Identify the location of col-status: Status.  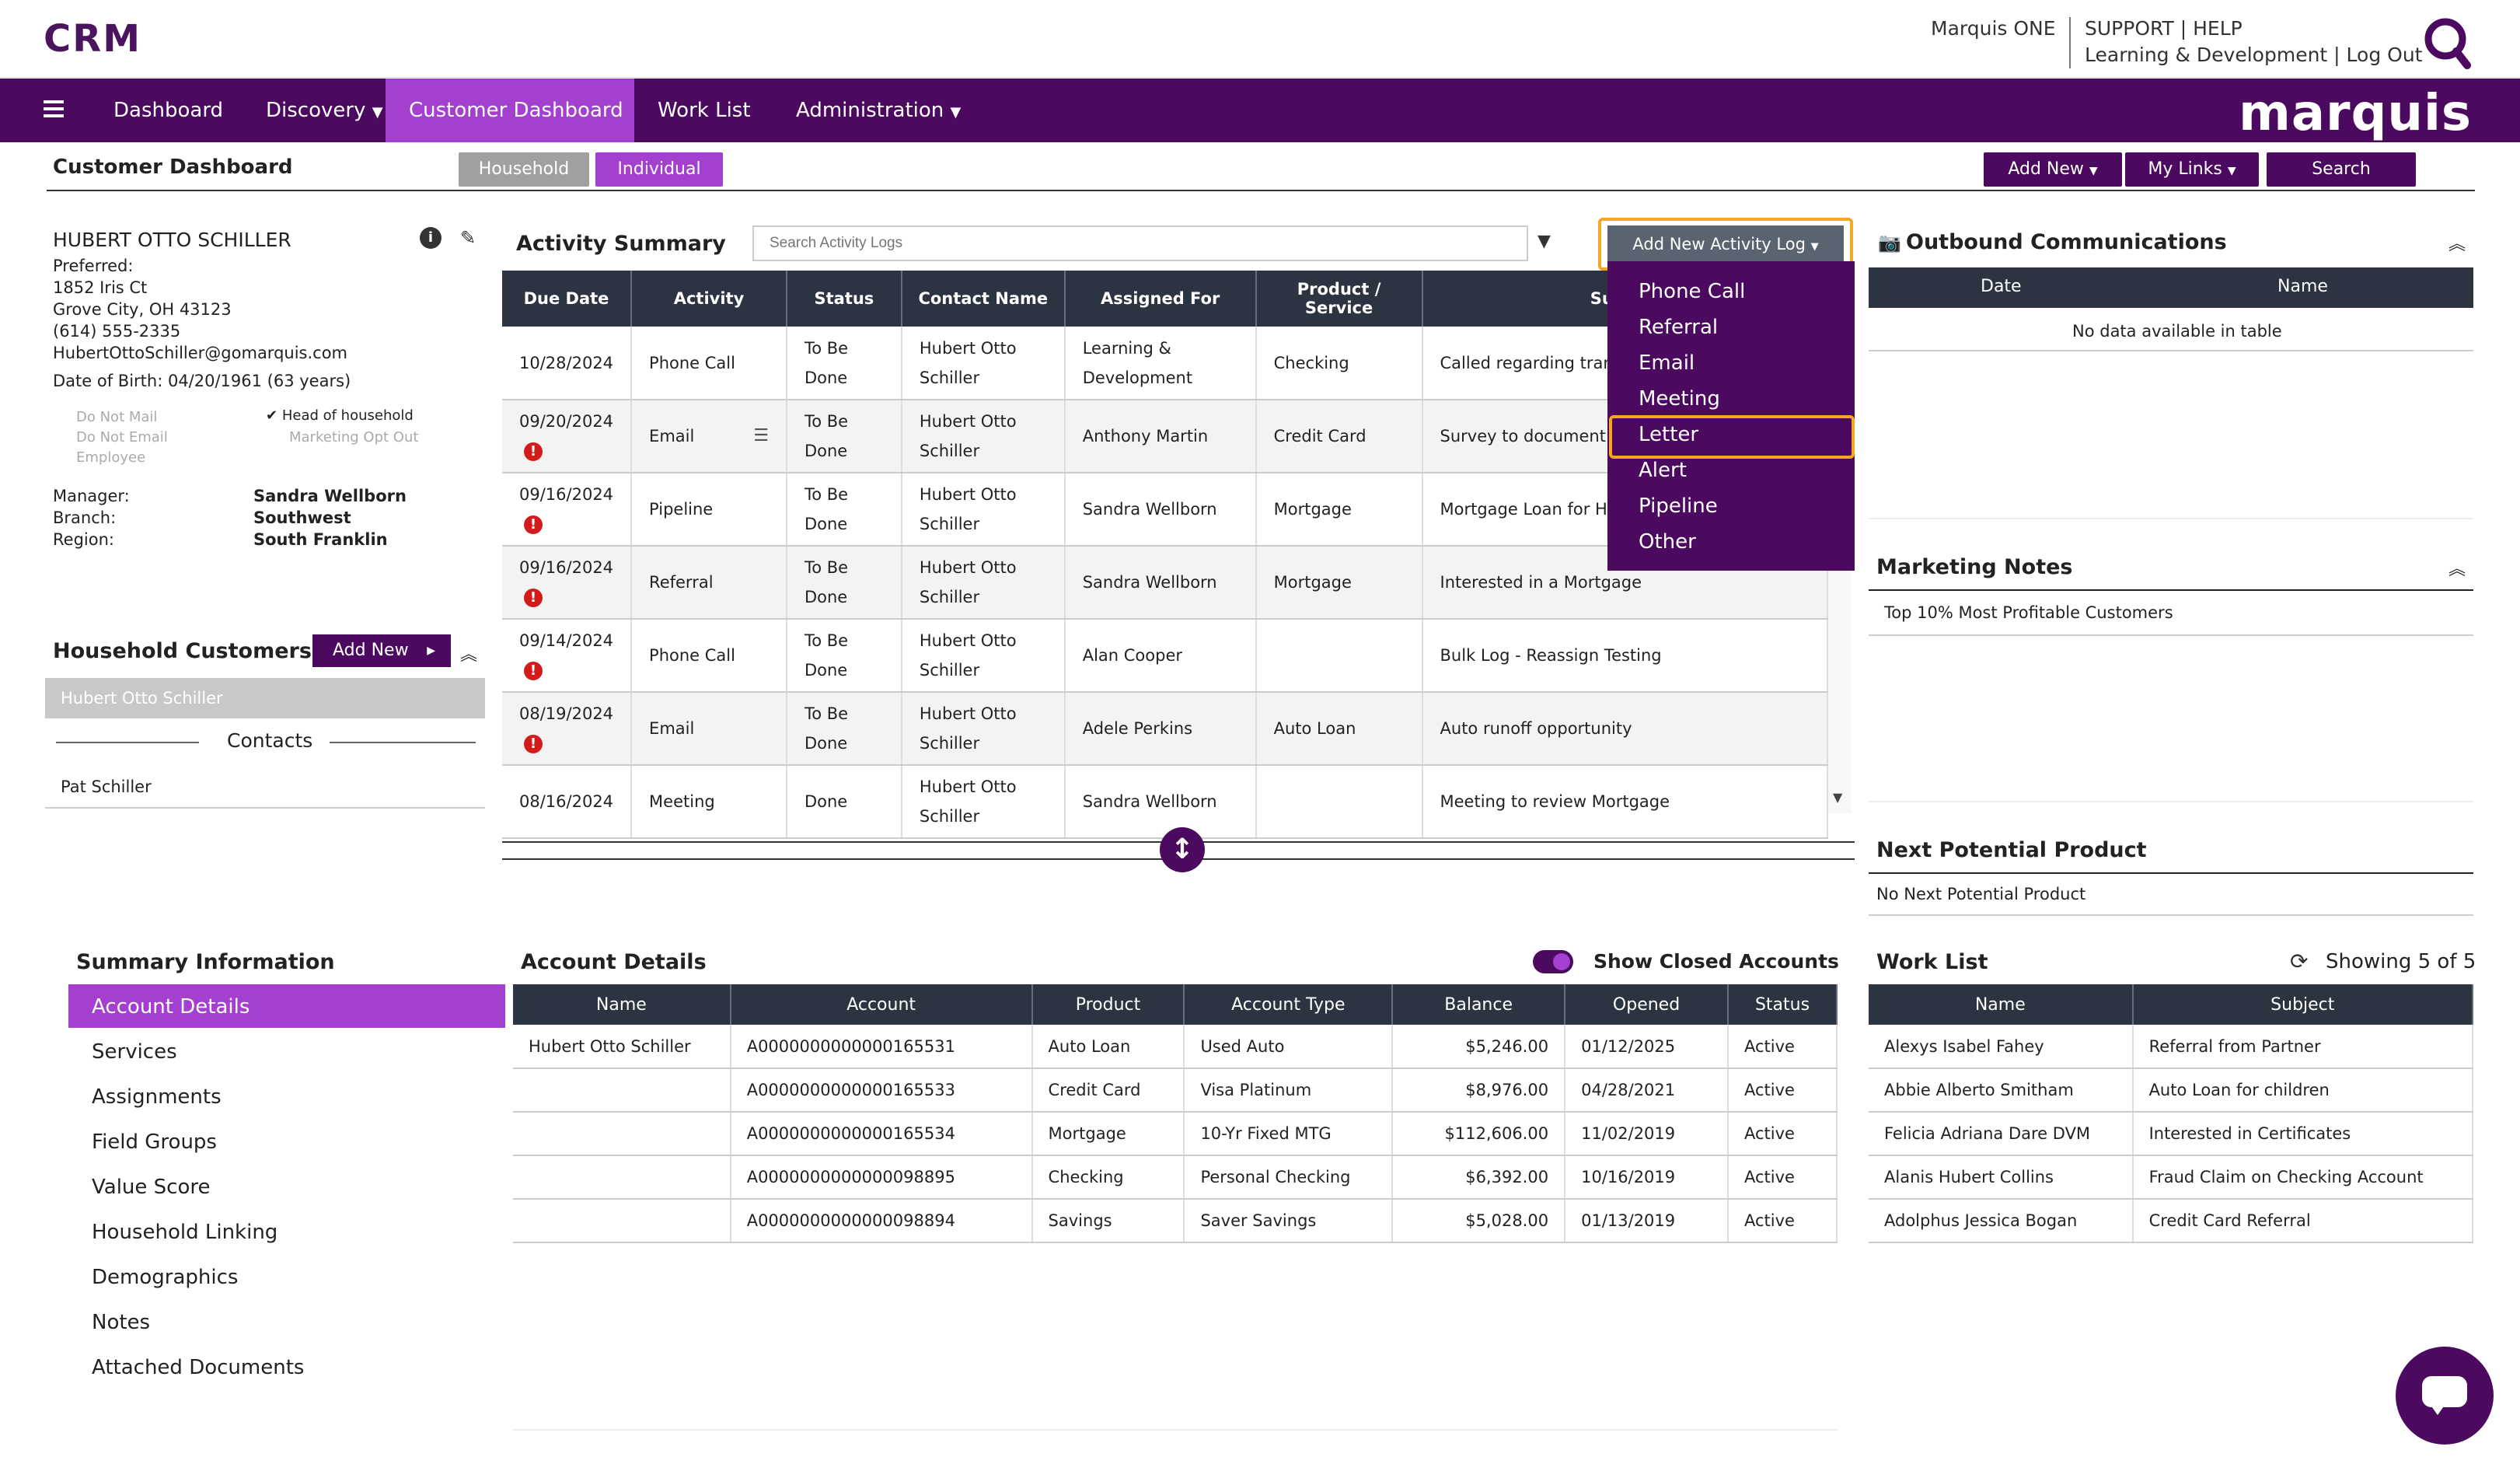
(844, 299).